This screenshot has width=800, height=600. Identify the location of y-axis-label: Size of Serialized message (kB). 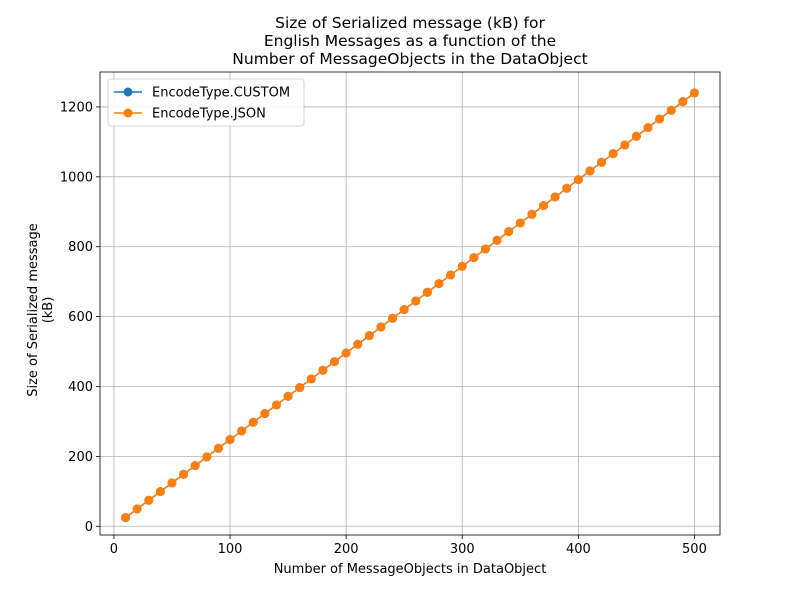
(41, 310).